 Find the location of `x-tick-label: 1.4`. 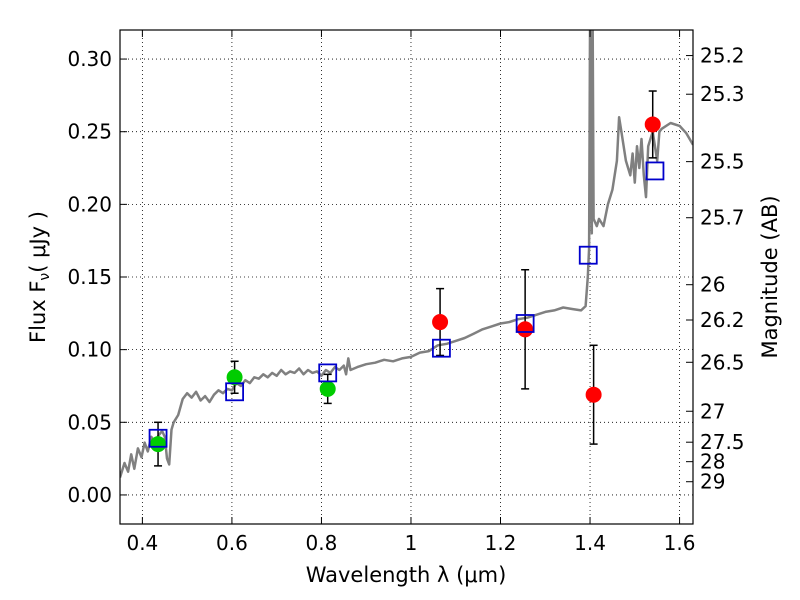

x-tick-label: 1.4 is located at coordinates (590, 543).